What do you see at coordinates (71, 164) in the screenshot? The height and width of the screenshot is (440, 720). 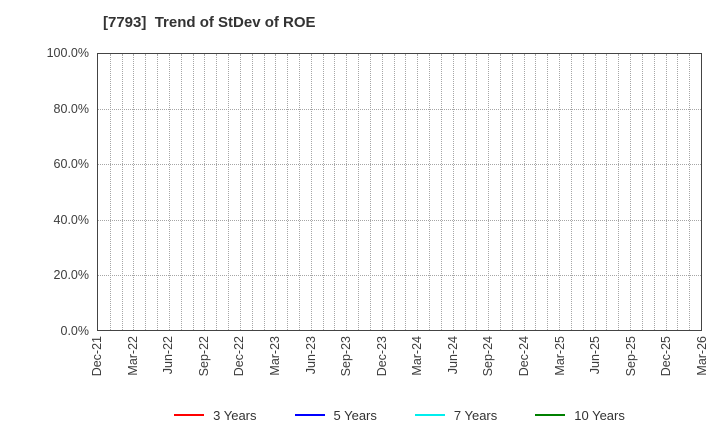 I see `y-axis-tick-label: 60.0%` at bounding box center [71, 164].